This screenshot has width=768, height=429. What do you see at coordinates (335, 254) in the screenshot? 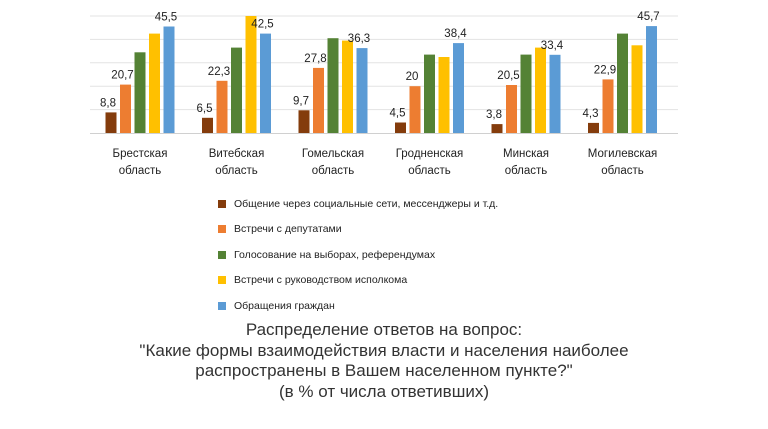
I see `legend-label: Голосование на выборах, референдумах` at bounding box center [335, 254].